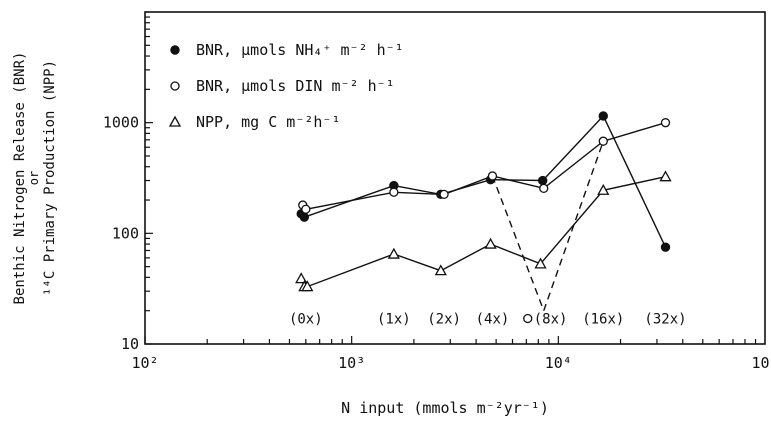 The width and height of the screenshot is (771, 422). I want to click on dose-annotation: (0x), so click(306, 319).